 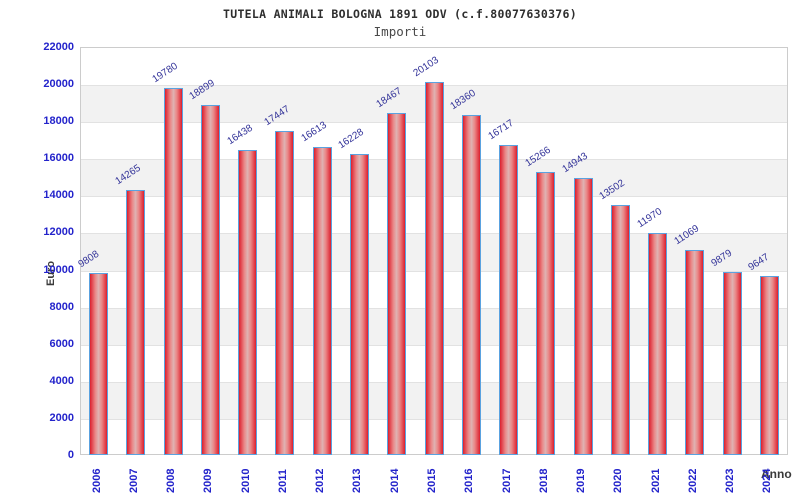 I want to click on y-tick-label: 6000, so click(x=61, y=343).